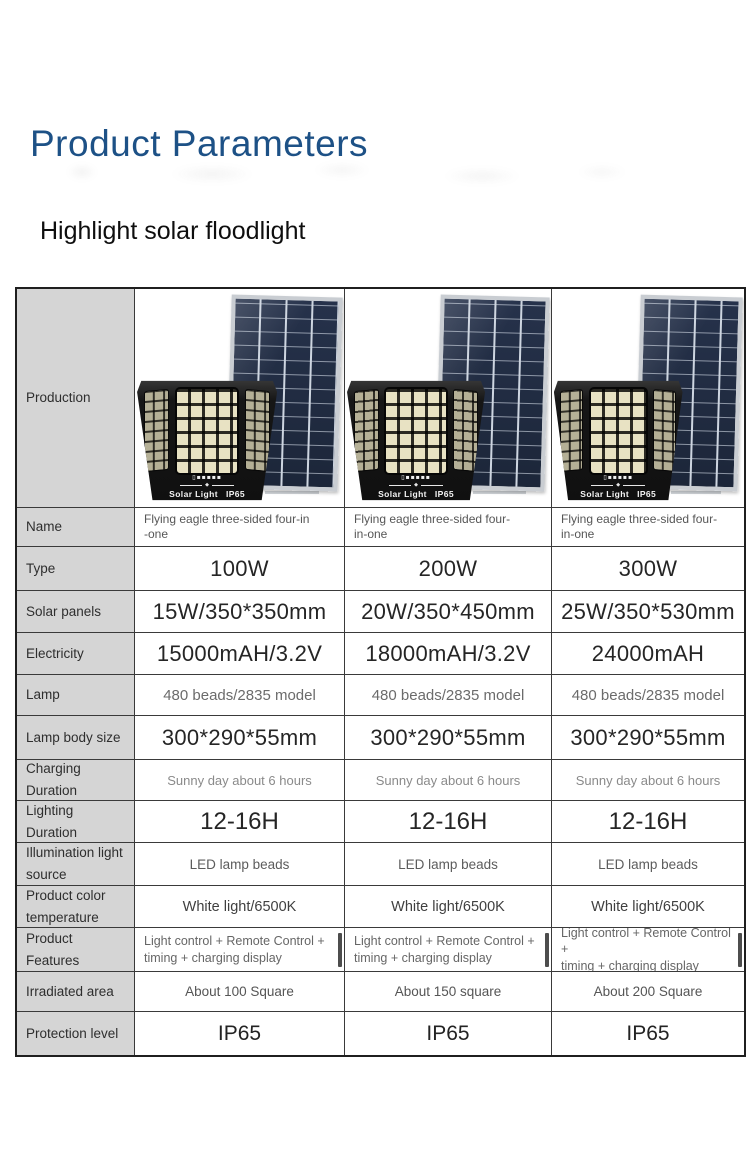 The height and width of the screenshot is (1151, 750). What do you see at coordinates (76, 695) in the screenshot?
I see `spec-row-label: Lamp` at bounding box center [76, 695].